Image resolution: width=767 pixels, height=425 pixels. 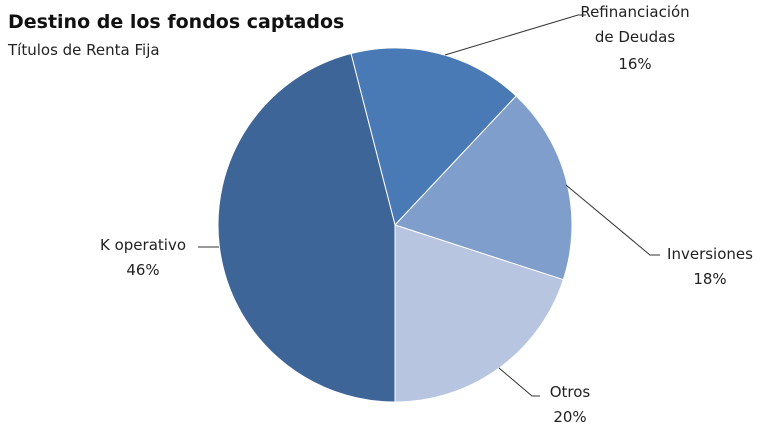 I want to click on slice-label: K operativo, so click(x=143, y=245).